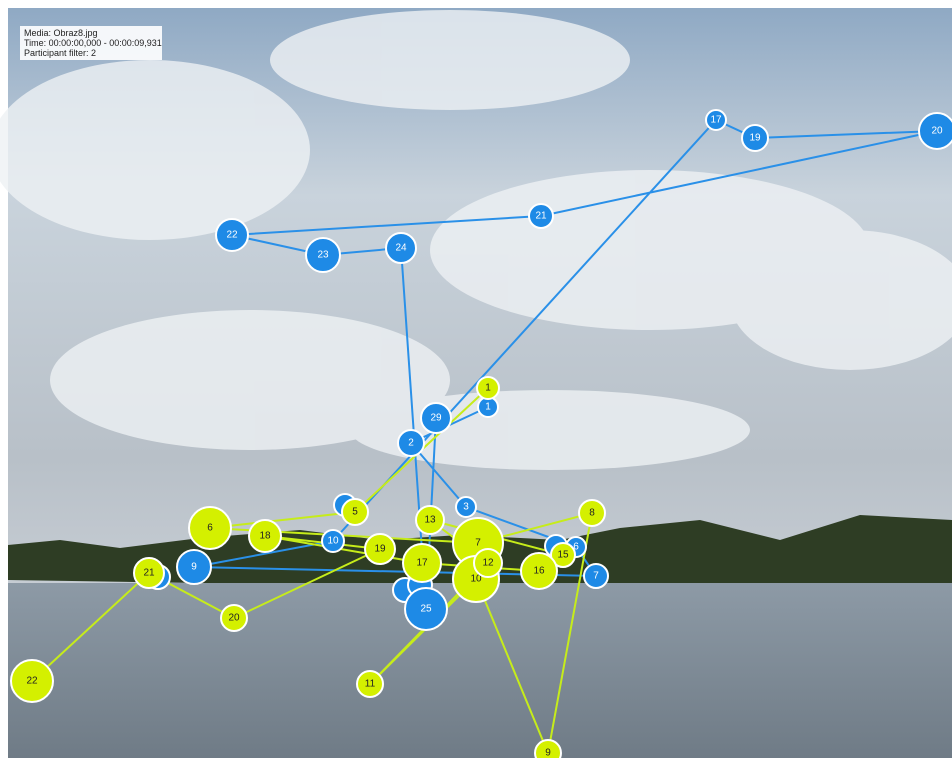 The image size is (952, 758). I want to click on fixation-label: 24, so click(401, 248).